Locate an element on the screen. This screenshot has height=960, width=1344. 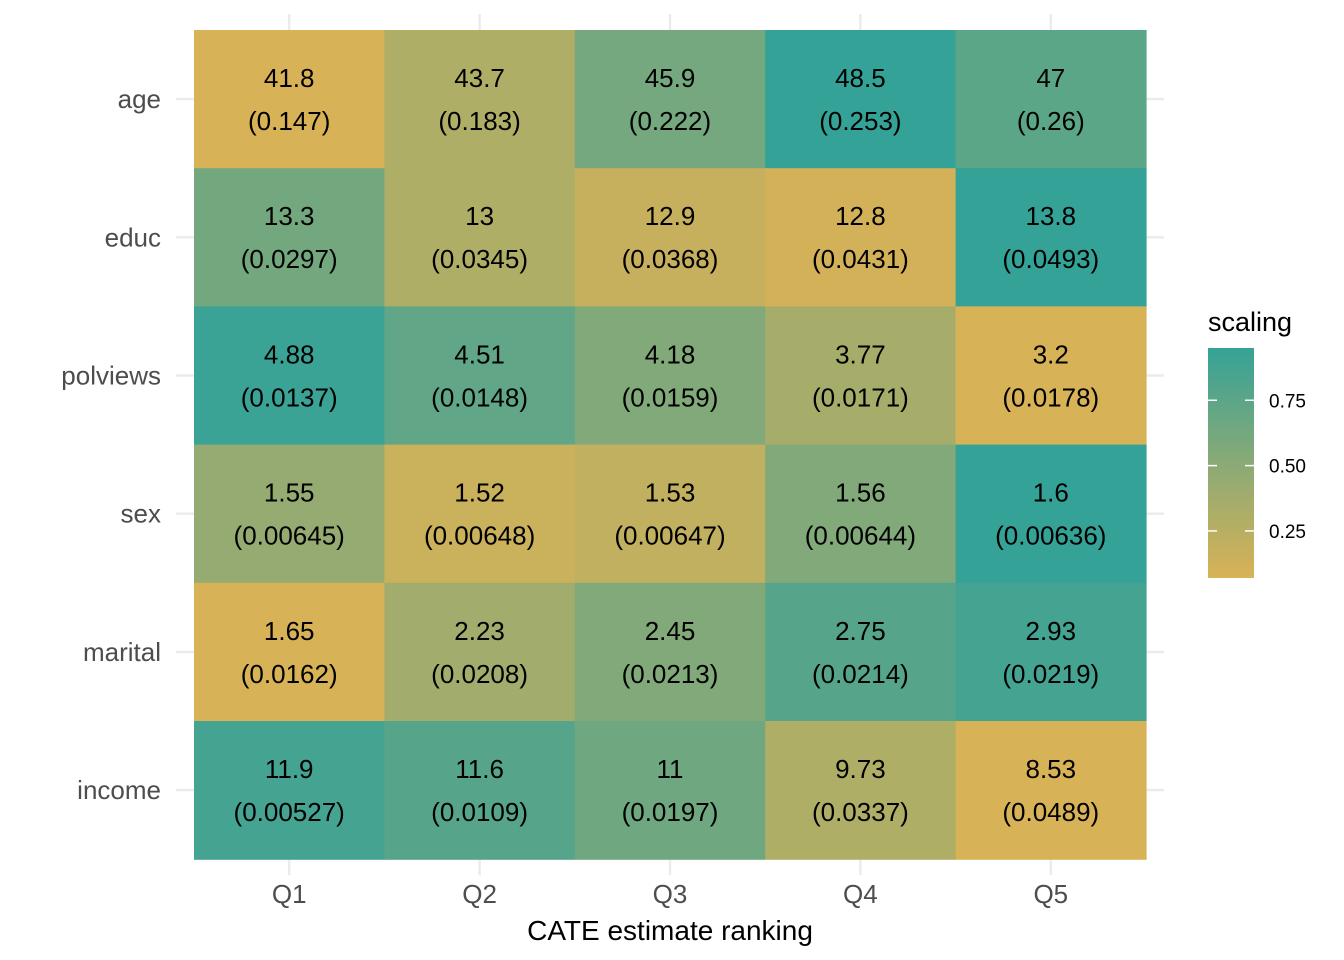
x-tick-label: Q1 is located at coordinates (289, 894).